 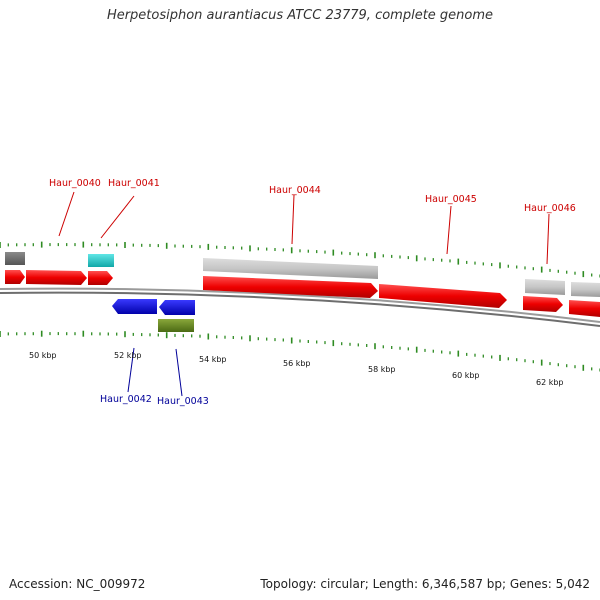 What do you see at coordinates (300, 351) in the screenshot?
I see `scale-ticks-inner` at bounding box center [300, 351].